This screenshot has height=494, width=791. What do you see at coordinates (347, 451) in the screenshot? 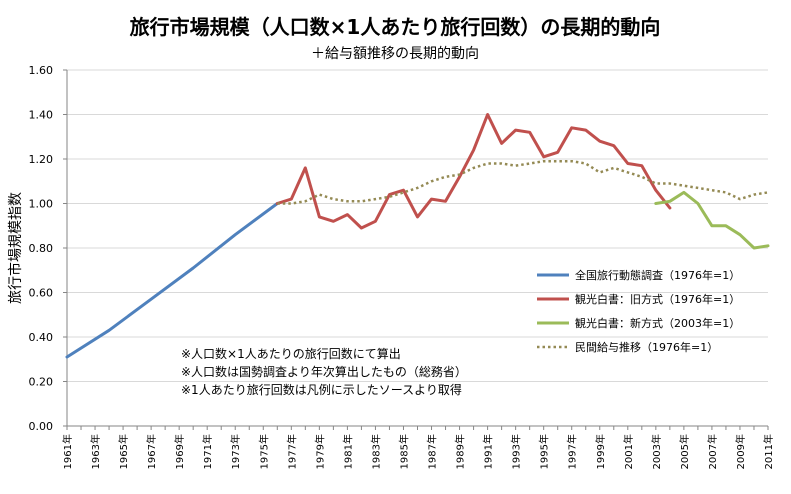
I see `x-tick-label: 1981年` at bounding box center [347, 451].